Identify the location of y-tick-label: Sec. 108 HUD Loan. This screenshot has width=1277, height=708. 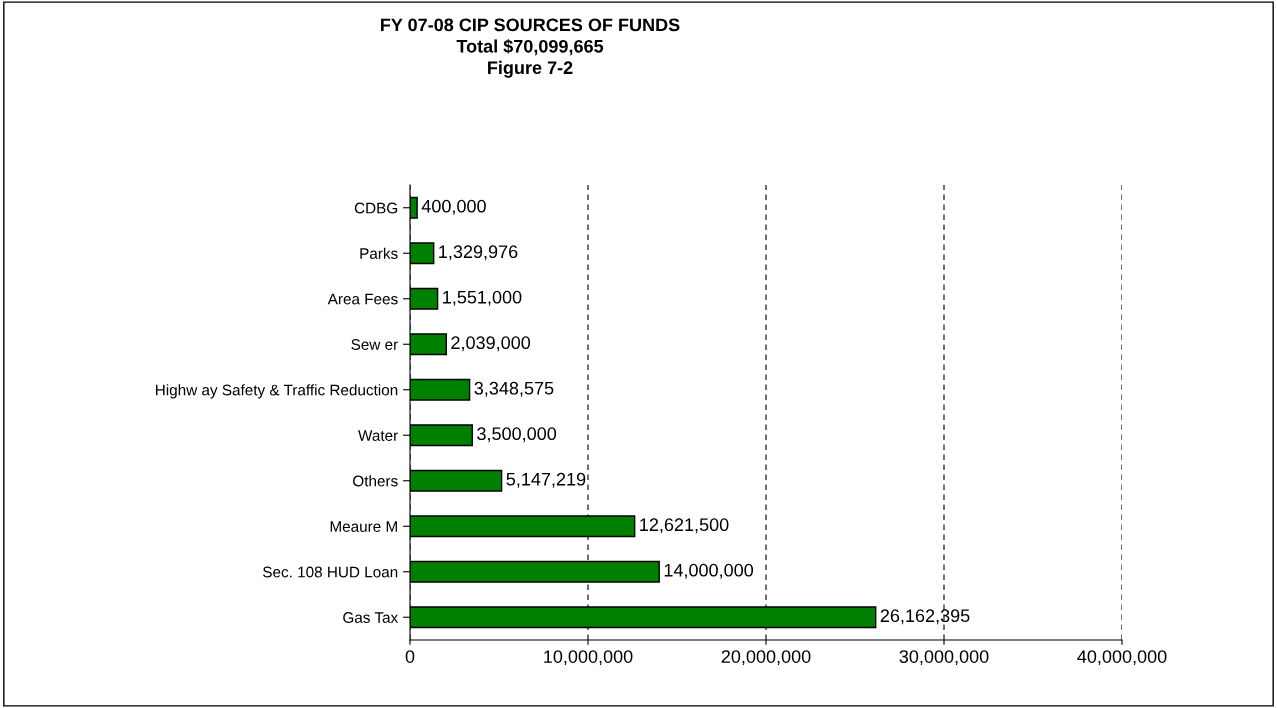
(330, 572).